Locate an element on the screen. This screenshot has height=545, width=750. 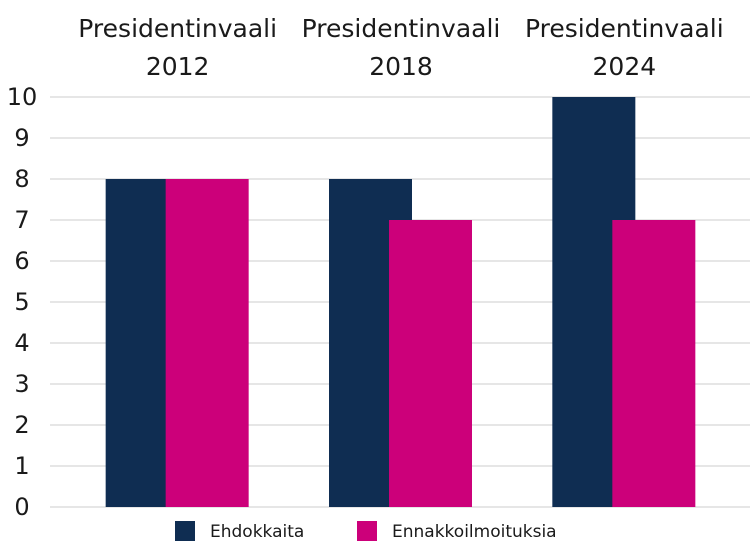
y-tick-label: 3 is located at coordinates (21, 384).